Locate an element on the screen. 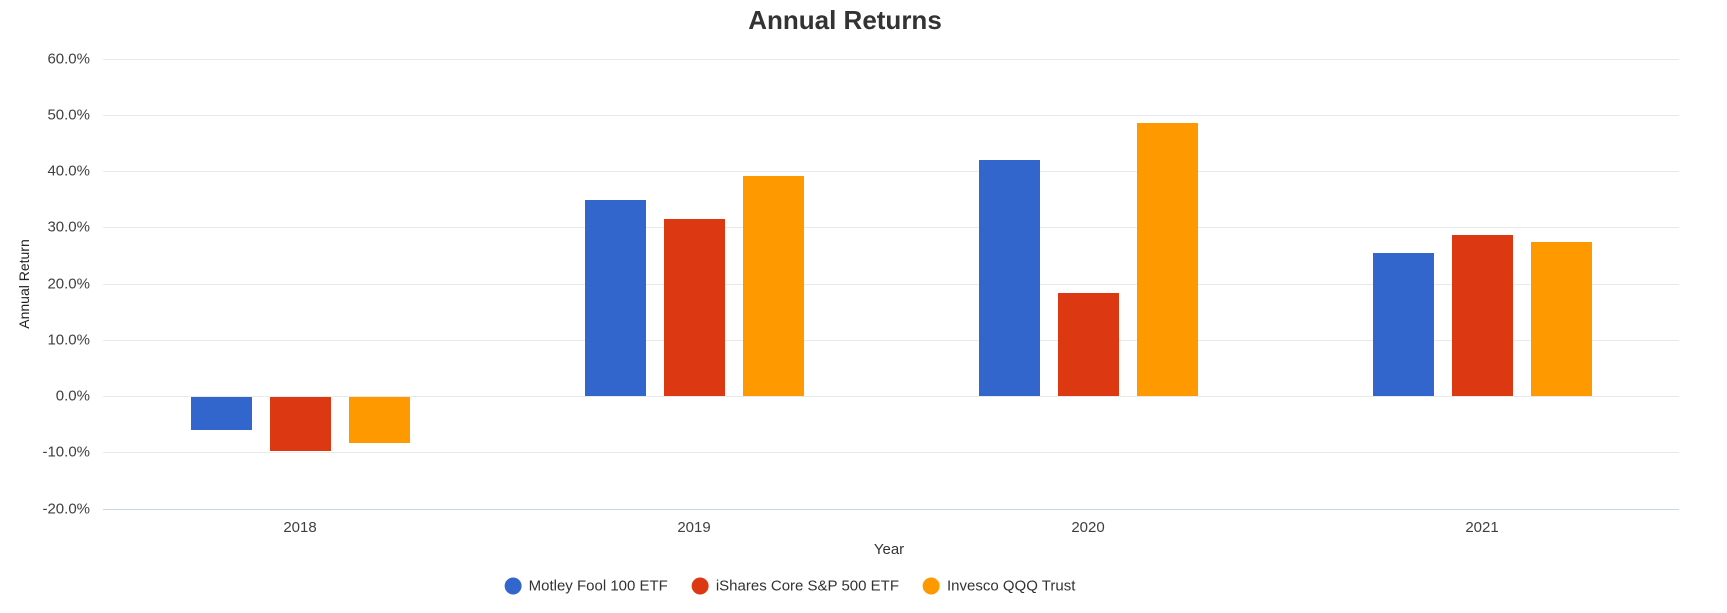 The height and width of the screenshot is (613, 1727). x-tick-label-2019: 2019 is located at coordinates (694, 527).